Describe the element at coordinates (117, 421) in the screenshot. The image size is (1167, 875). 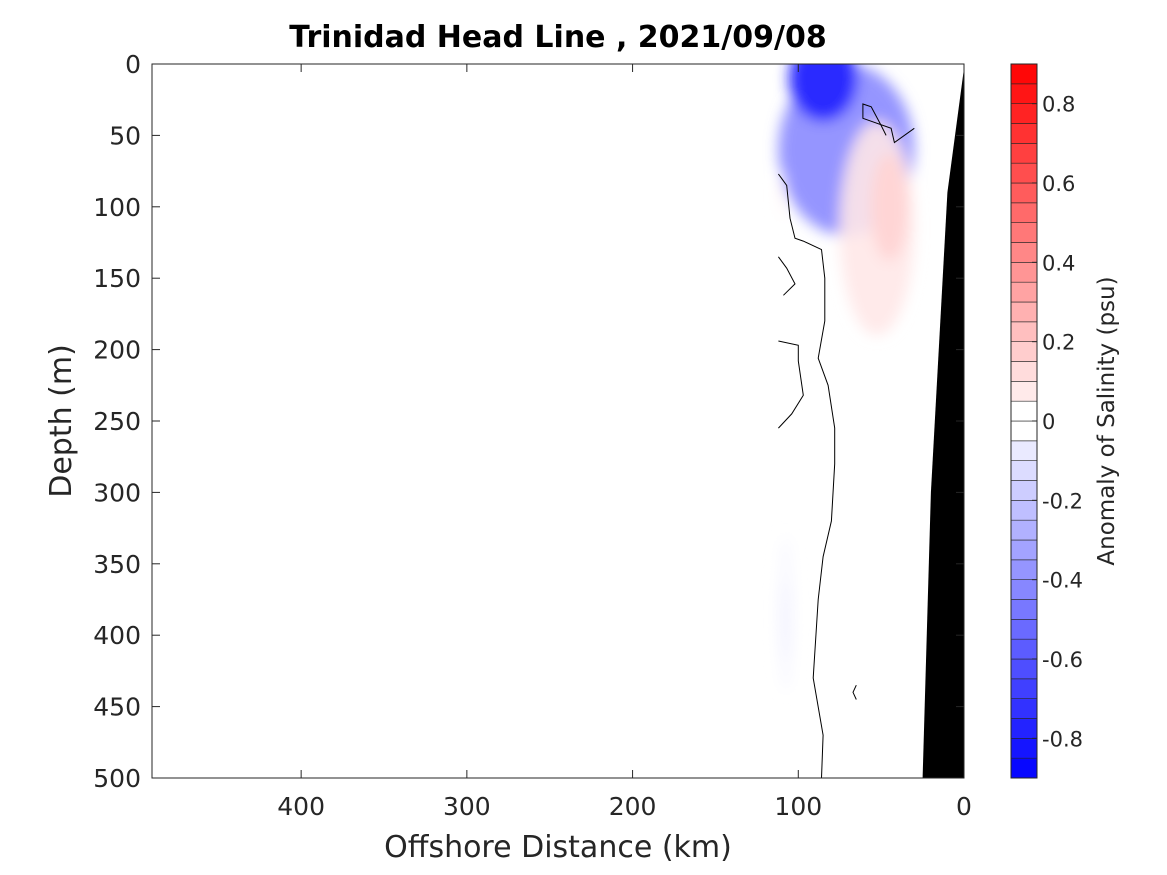
I see `y-tick-label: 250` at that location.